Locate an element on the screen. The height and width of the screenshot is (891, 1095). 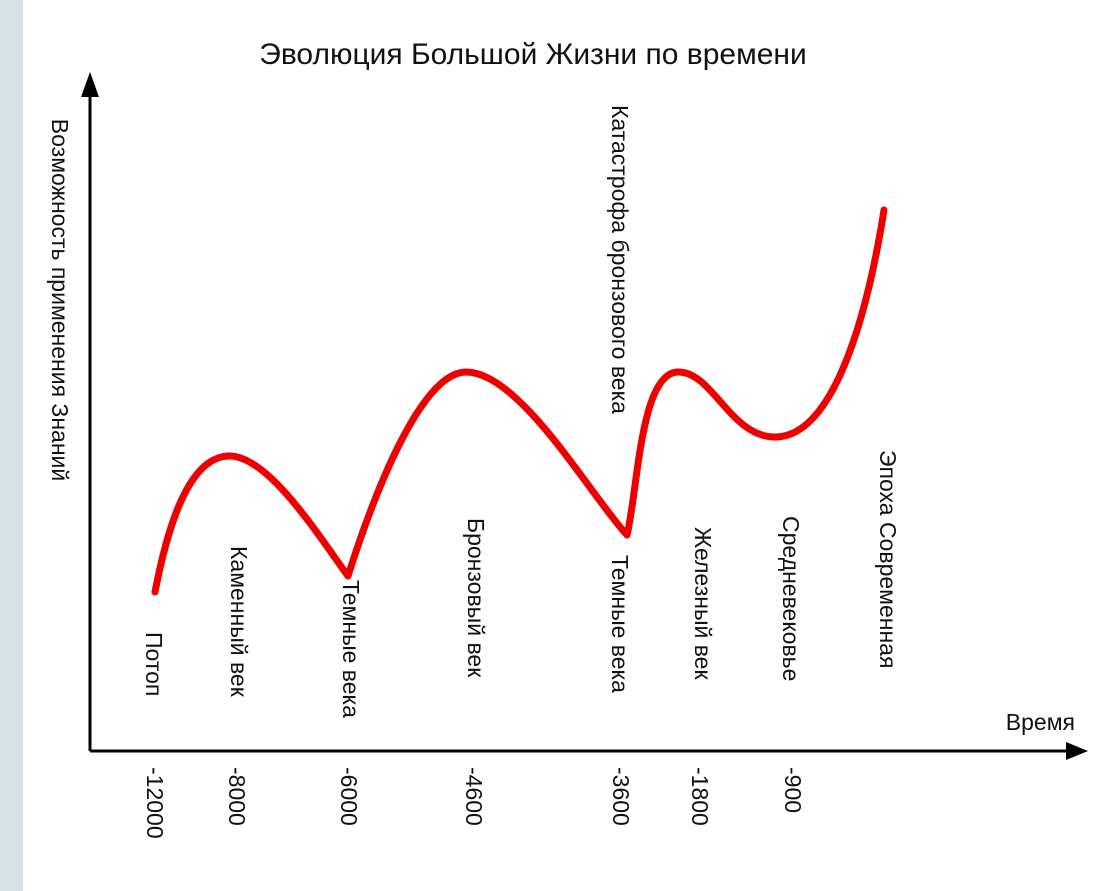
x-tick-label: -6000 is located at coordinates (349, 796).